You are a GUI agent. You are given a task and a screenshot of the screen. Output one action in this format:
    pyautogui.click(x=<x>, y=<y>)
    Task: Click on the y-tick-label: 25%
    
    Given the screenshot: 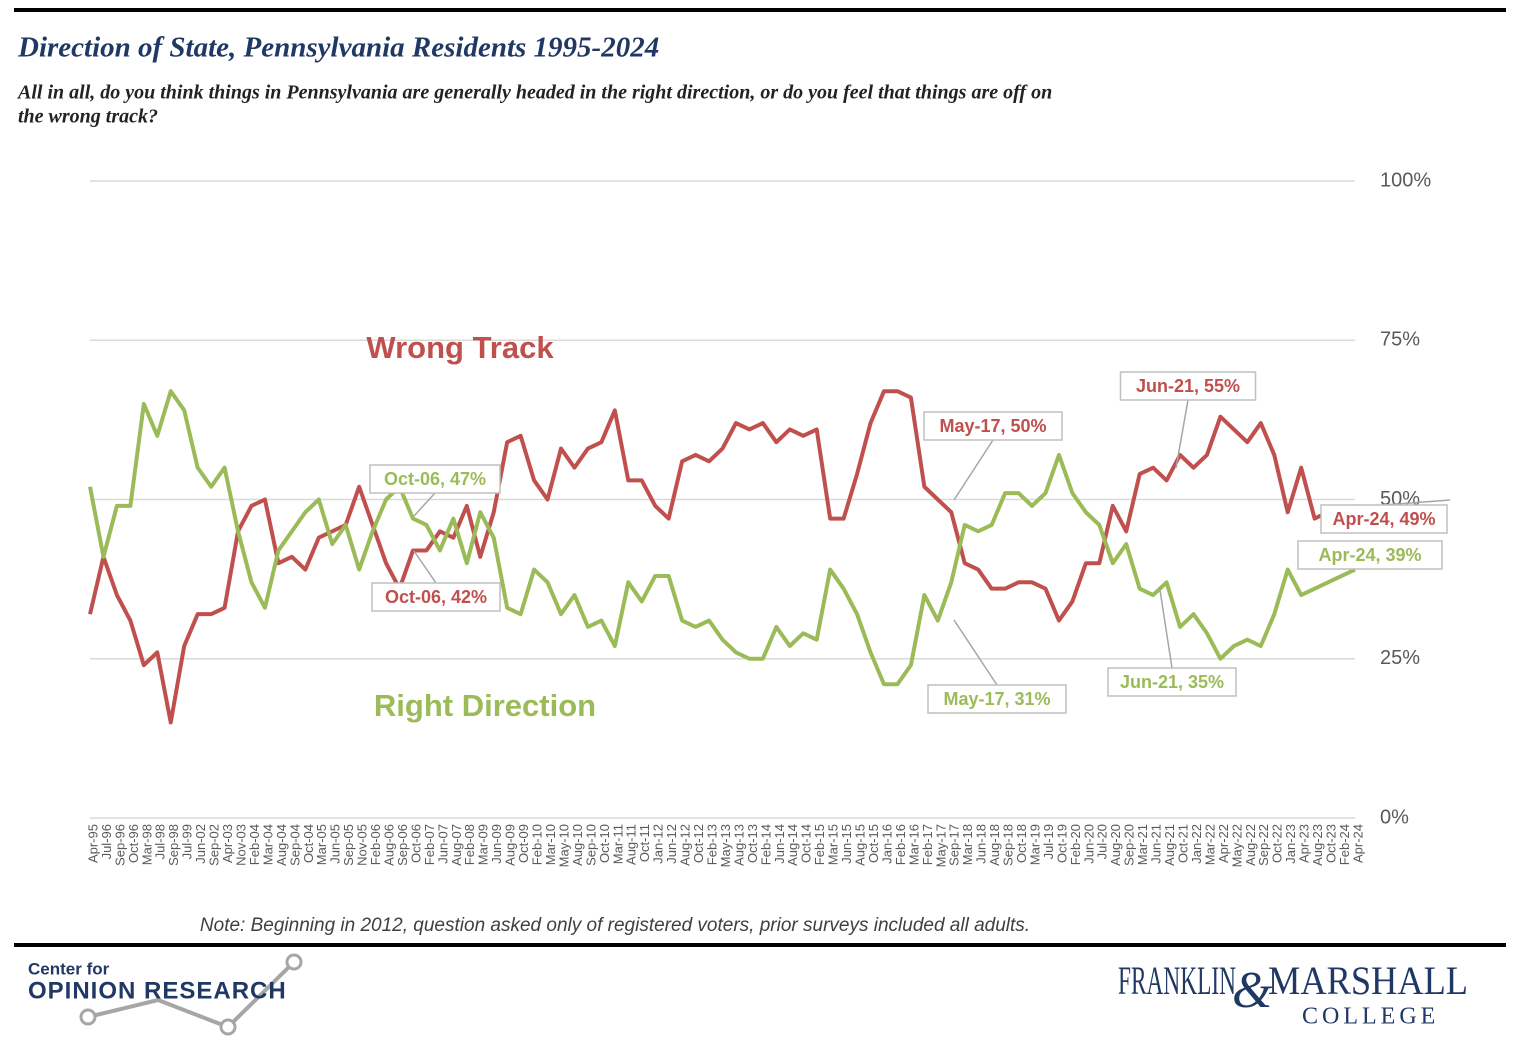 What is the action you would take?
    pyautogui.click(x=1400, y=658)
    